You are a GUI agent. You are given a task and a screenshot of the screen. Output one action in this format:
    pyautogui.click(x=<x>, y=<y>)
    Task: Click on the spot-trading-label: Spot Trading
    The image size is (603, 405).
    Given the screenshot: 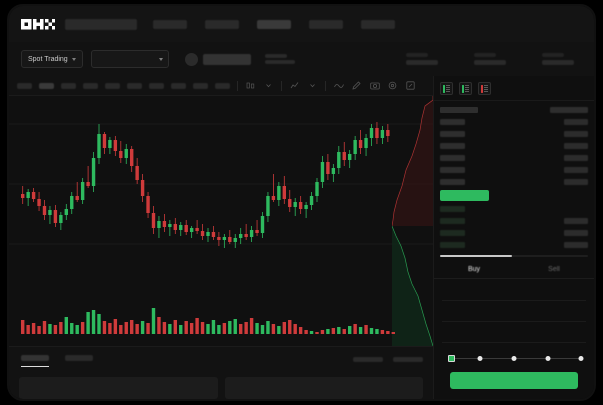 What is the action you would take?
    pyautogui.click(x=48, y=59)
    